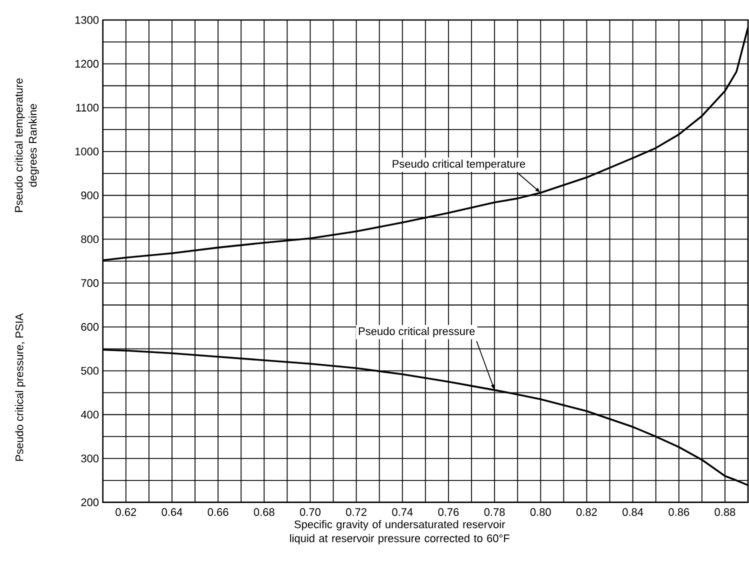  Describe the element at coordinates (356, 512) in the screenshot. I see `x-tick-label: 0.72` at that location.